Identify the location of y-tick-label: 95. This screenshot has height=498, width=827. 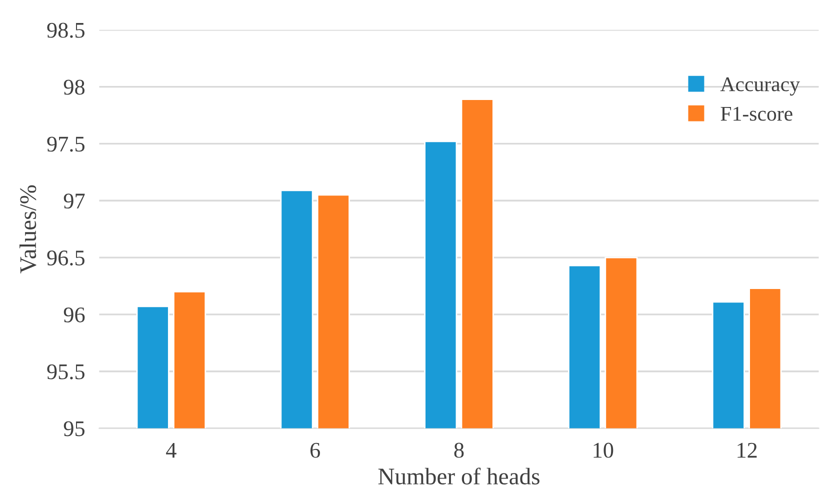
(74, 428).